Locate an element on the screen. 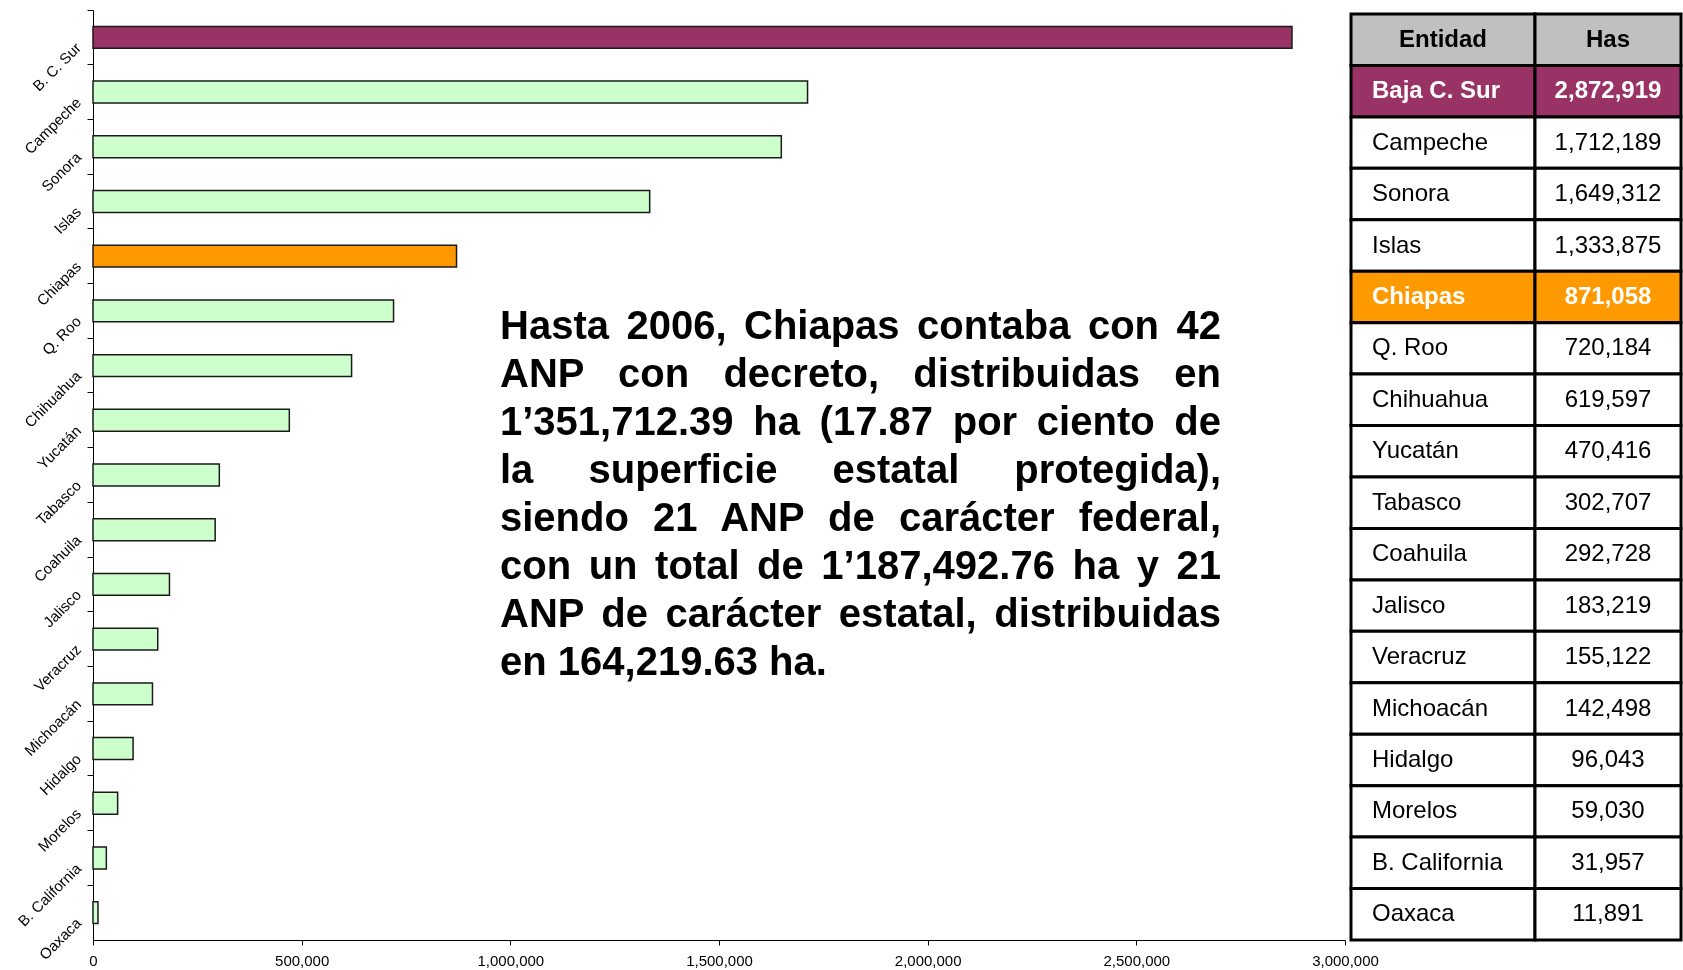 Image resolution: width=1683 pixels, height=970 pixels. text: 183,219 is located at coordinates (1608, 604).